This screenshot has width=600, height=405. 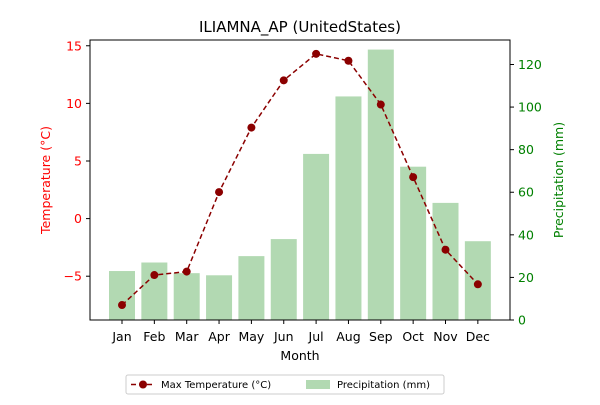 I want to click on x-tick-label: May, so click(x=251, y=336).